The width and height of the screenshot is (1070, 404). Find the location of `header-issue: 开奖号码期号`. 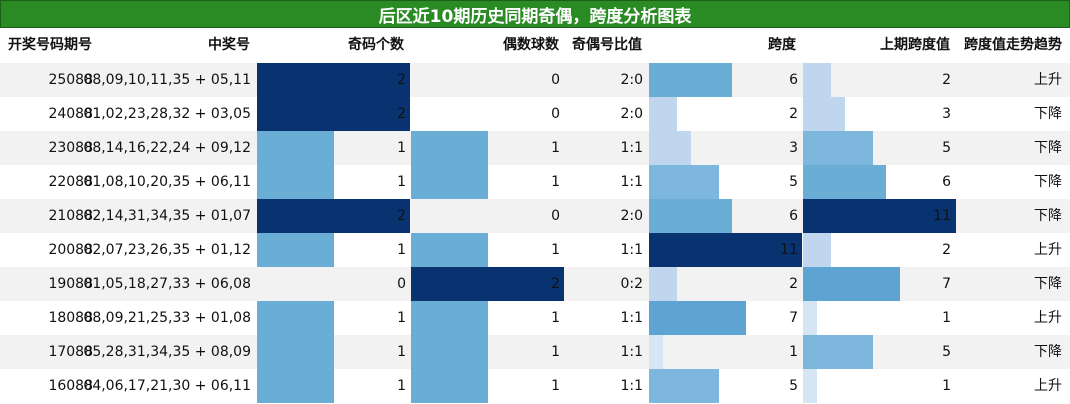

header-issue: 开奖号码期号 is located at coordinates (50, 45).